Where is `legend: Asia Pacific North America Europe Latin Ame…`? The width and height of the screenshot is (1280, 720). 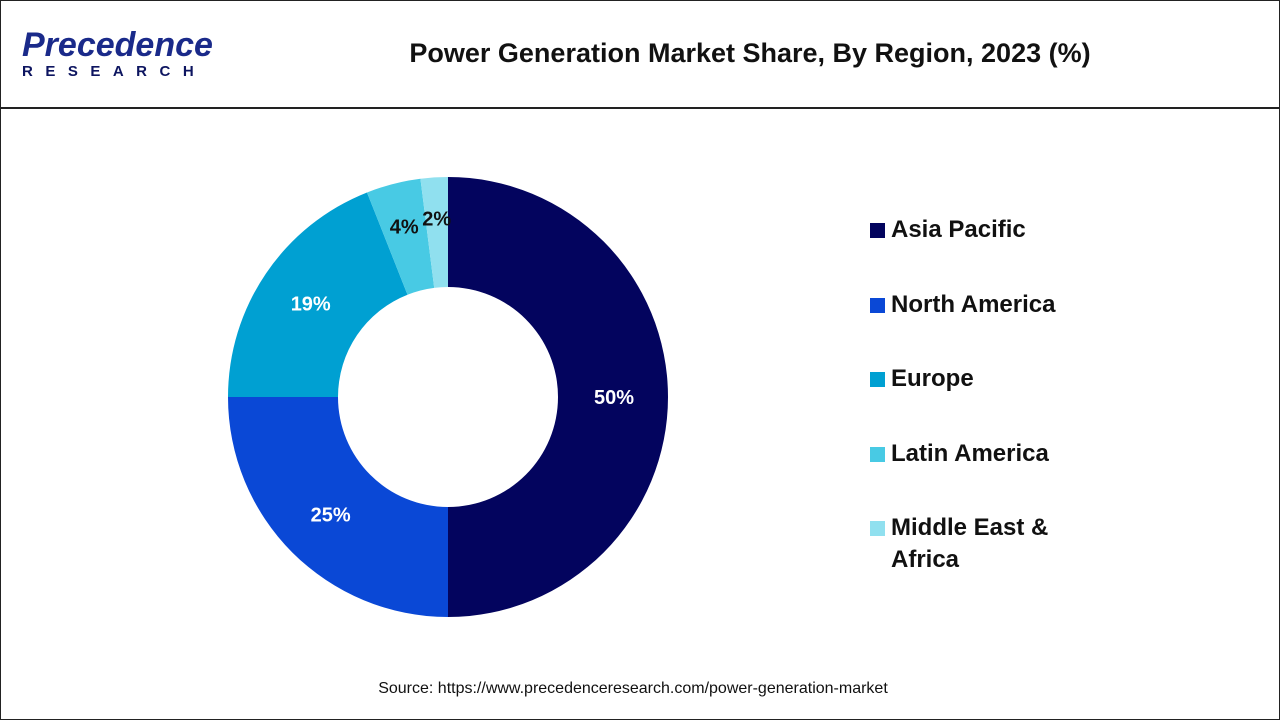 legend: Asia Pacific North America Europe Latin Ame… is located at coordinates (980, 400).